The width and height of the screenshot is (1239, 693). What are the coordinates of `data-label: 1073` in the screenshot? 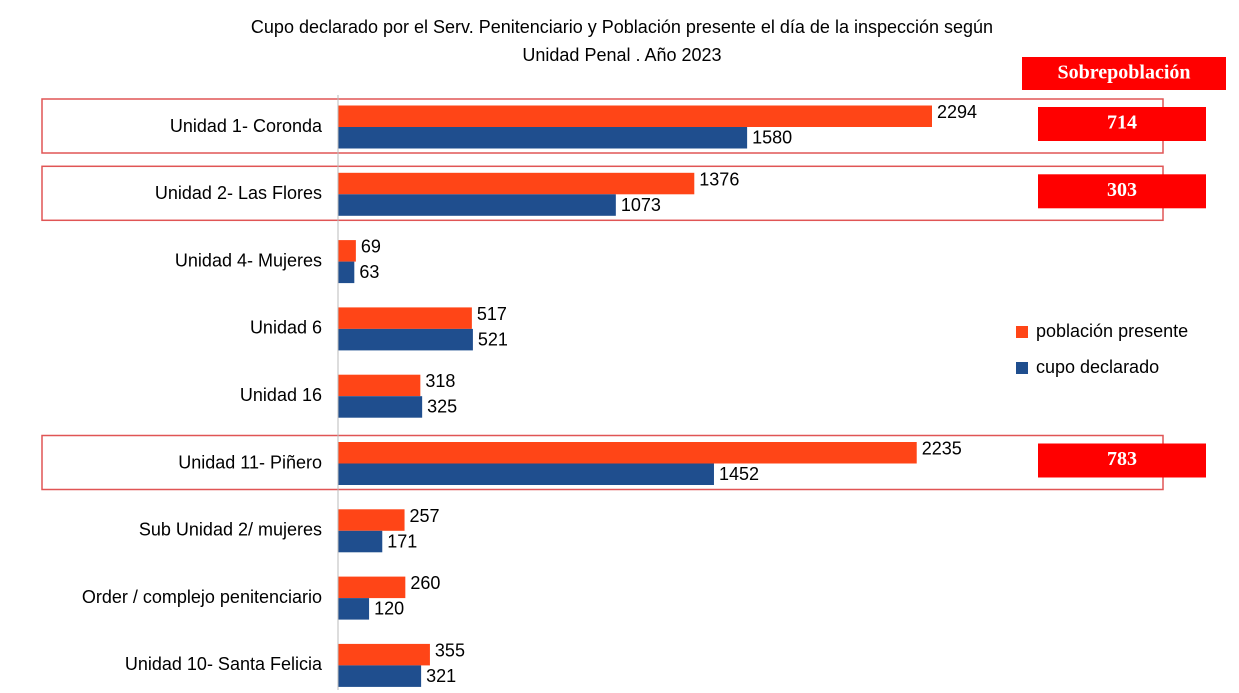 It's located at (641, 205).